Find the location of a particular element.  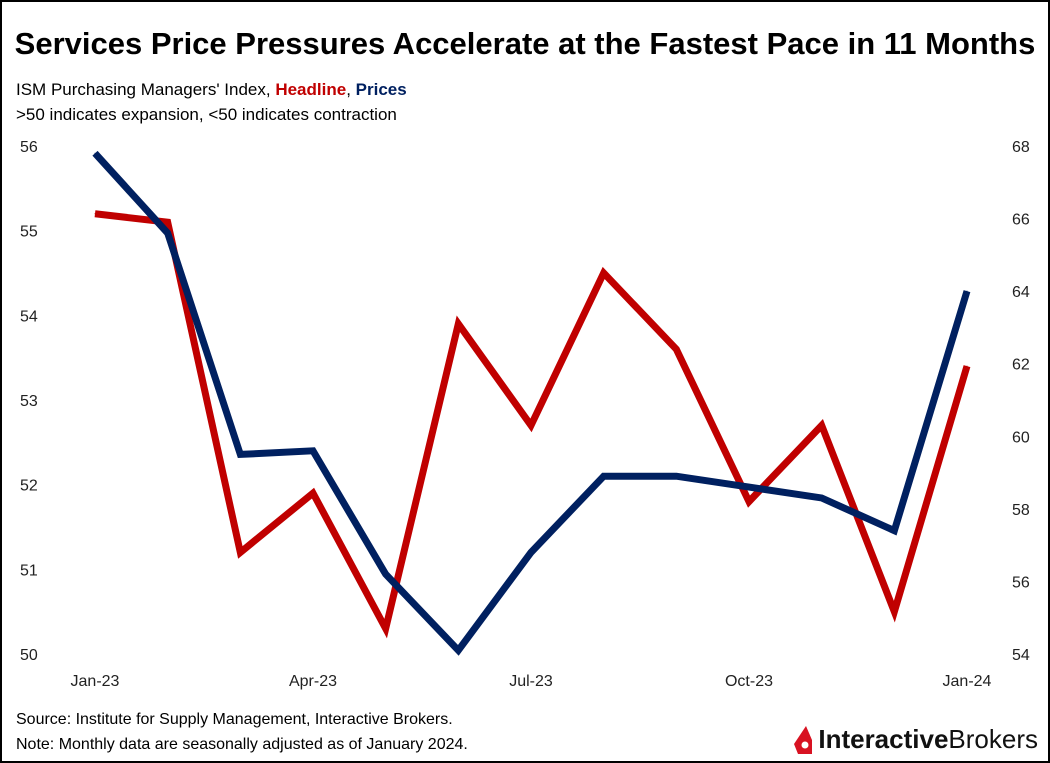

right-tick-label: 64 is located at coordinates (1021, 292).